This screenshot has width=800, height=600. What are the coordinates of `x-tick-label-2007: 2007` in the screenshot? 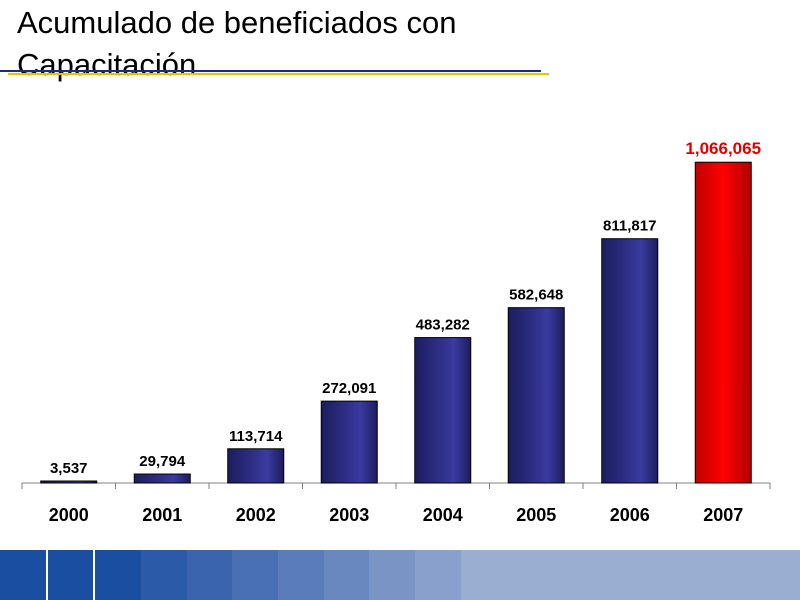 It's located at (723, 515).